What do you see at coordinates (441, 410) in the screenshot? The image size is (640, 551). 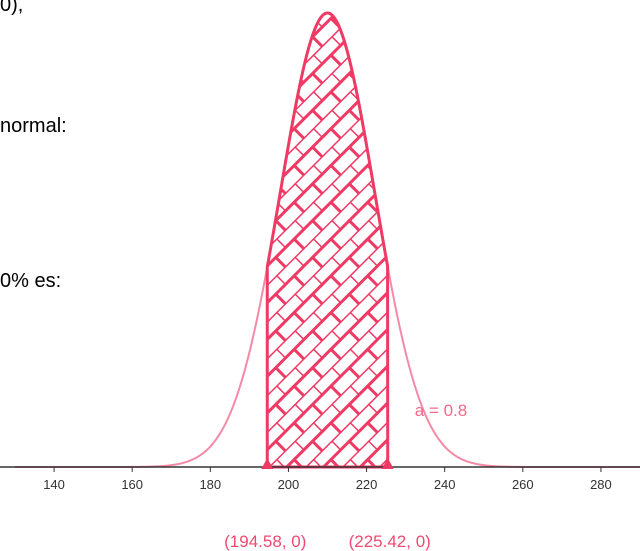 I see `area-annotation: a = 0.8` at bounding box center [441, 410].